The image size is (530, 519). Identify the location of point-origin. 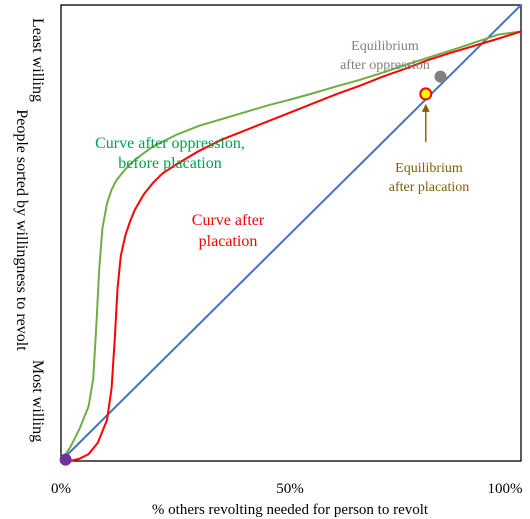
(65, 459).